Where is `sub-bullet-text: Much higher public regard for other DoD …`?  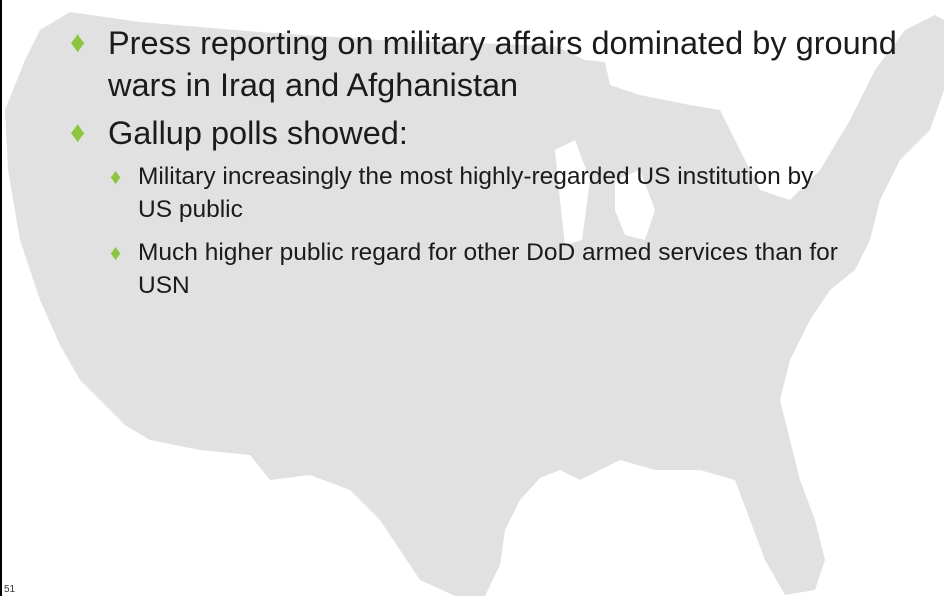
sub-bullet-text: Much higher public regard for other DoD … is located at coordinates (488, 269).